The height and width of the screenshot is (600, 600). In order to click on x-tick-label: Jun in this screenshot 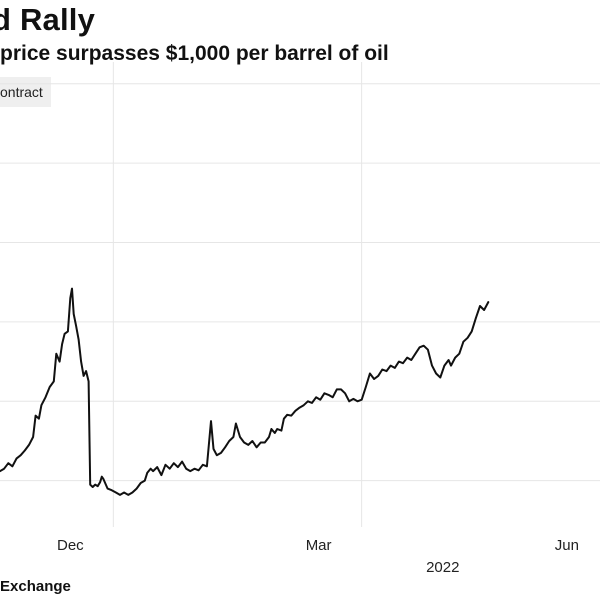, I will do `click(567, 545)`.